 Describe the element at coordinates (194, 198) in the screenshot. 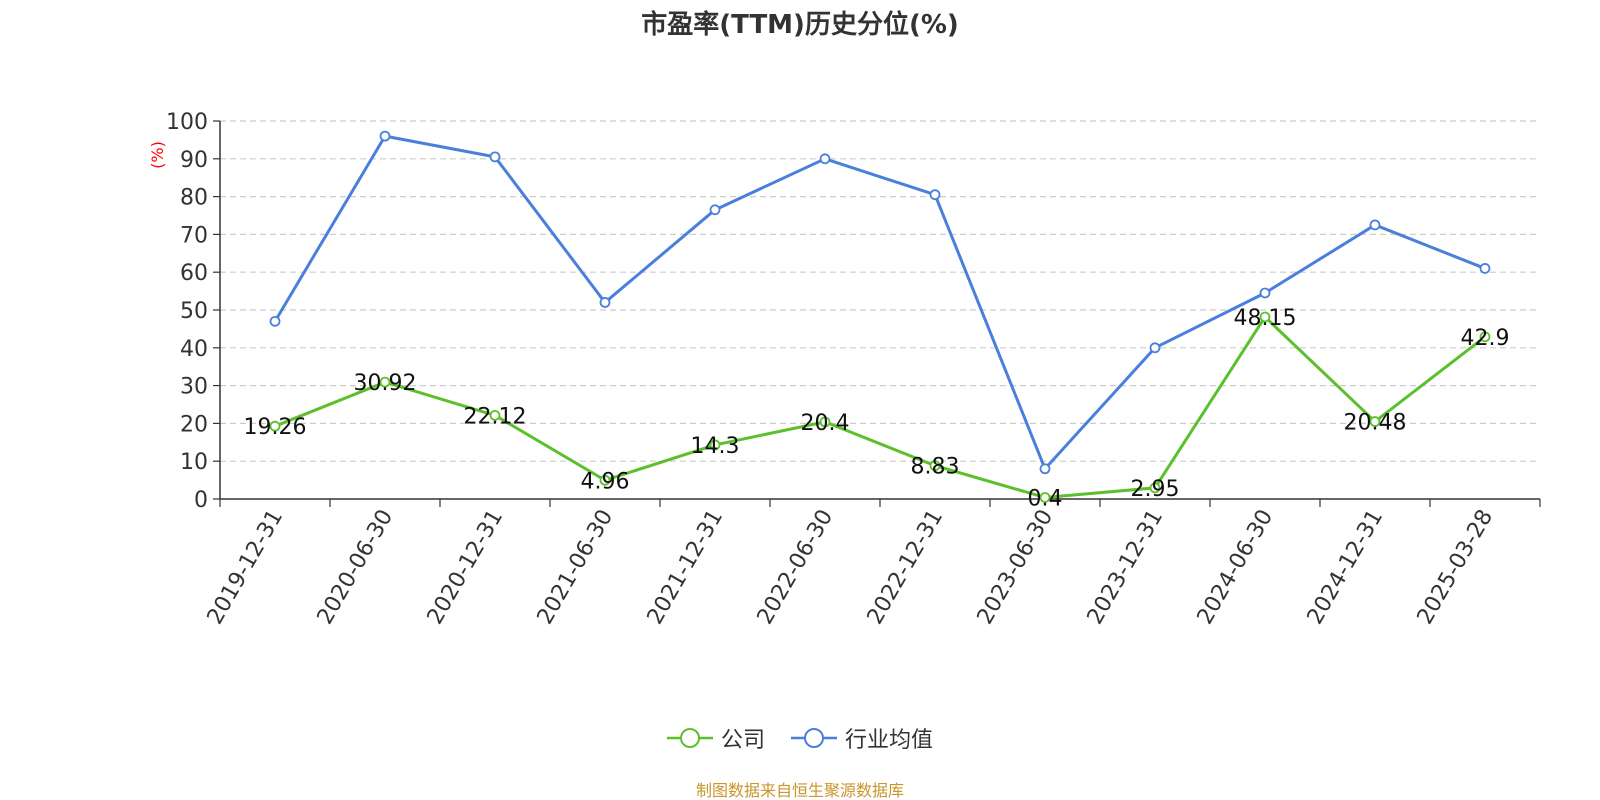

I see `y-tick-label: 80` at that location.